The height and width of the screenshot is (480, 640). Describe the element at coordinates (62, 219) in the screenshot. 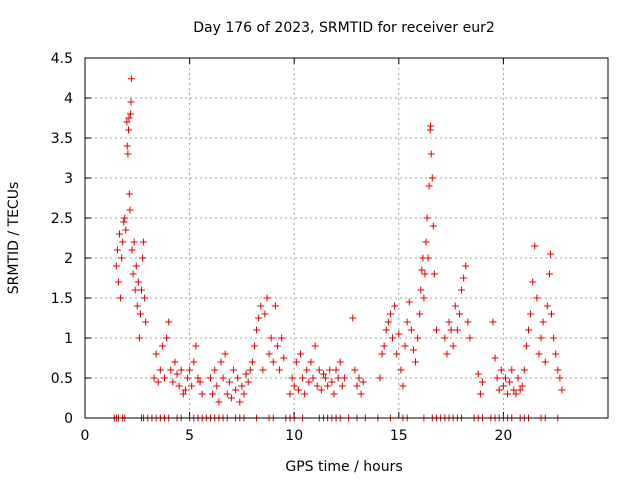

I see `y-tick-label: 2.5` at that location.